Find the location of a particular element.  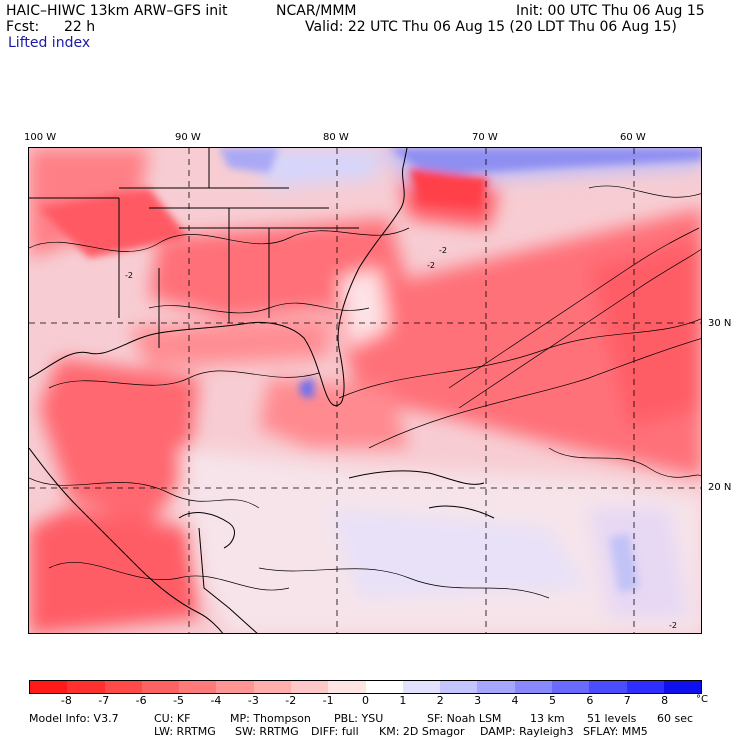

model-info-pbl: PBL: YSU is located at coordinates (359, 718).